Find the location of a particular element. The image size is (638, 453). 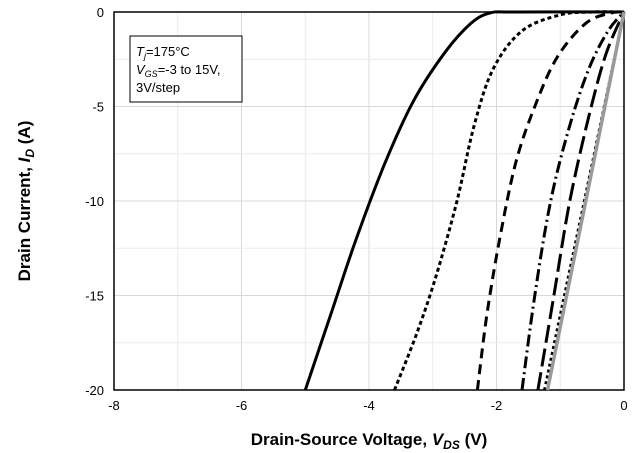

y-tick-label: -10 is located at coordinates (94, 201).